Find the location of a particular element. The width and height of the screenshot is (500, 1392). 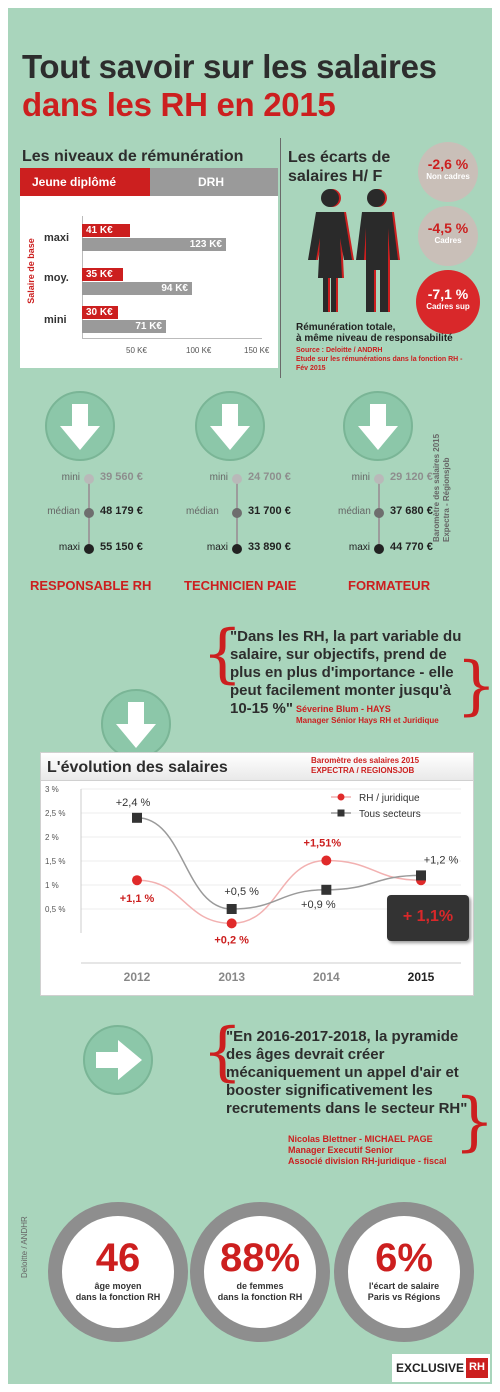

y-tick-label: 3 % is located at coordinates (52, 789).